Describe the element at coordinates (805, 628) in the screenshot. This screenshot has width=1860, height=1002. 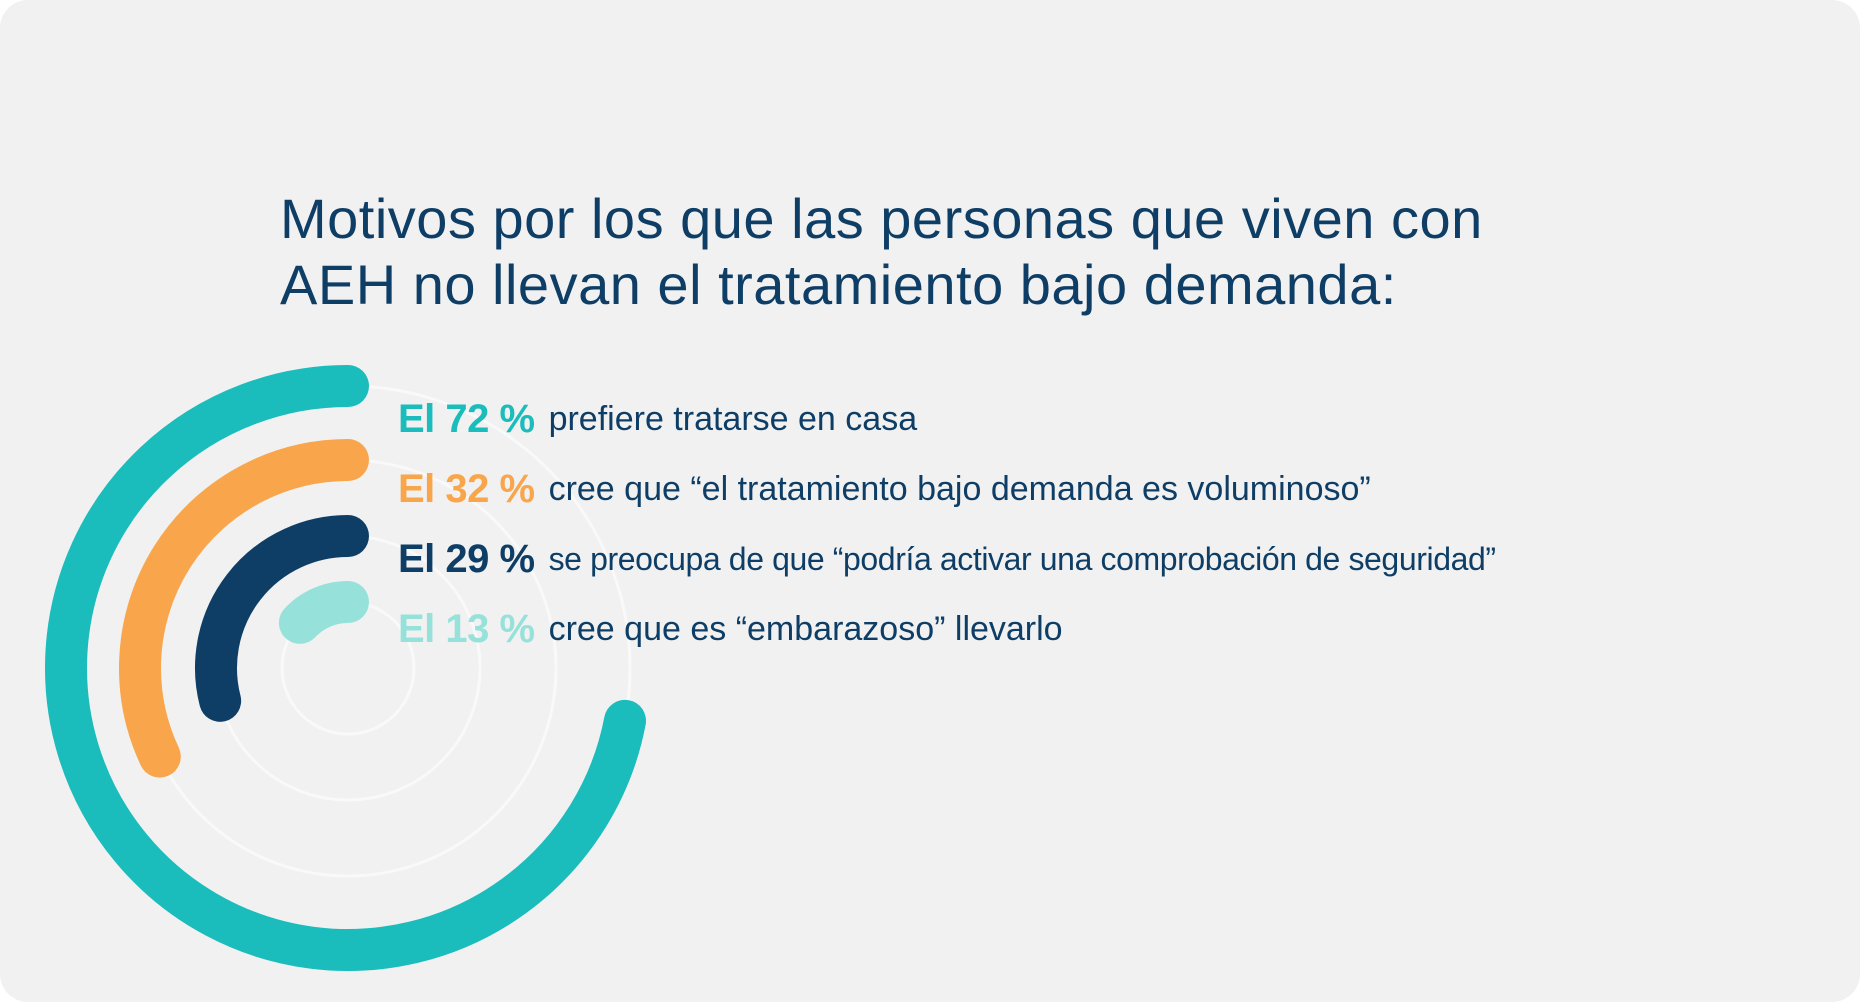
I see `legend-description: cree que es “embarazoso” llevarlo` at that location.